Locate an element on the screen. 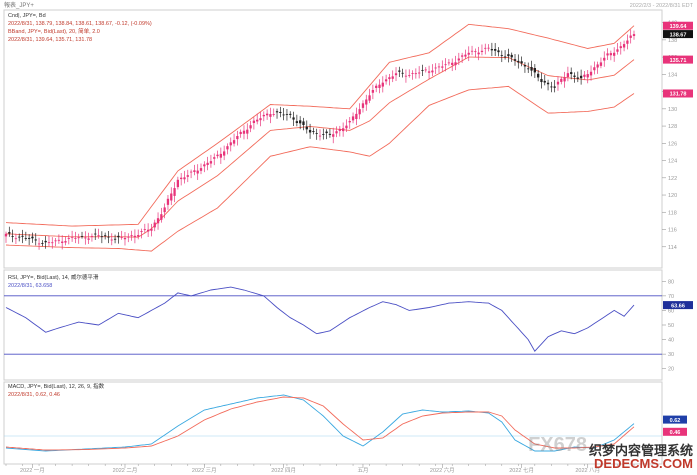 The image size is (697, 475). rsi-badge-label: 63.66 is located at coordinates (678, 306).